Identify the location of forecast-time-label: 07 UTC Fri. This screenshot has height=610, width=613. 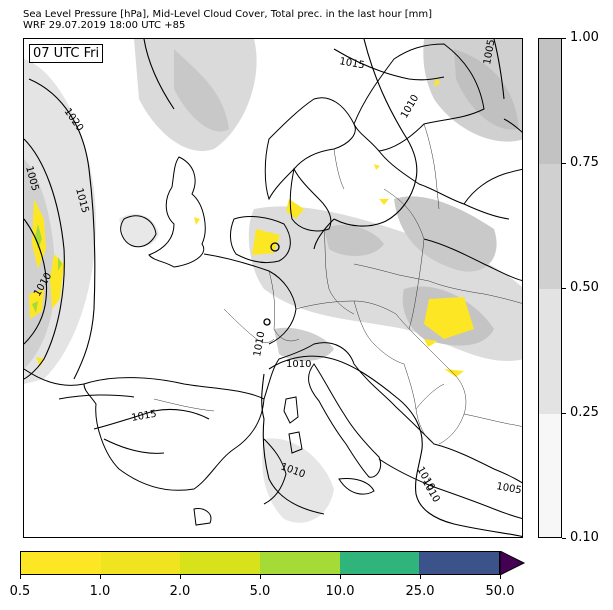
(66, 53).